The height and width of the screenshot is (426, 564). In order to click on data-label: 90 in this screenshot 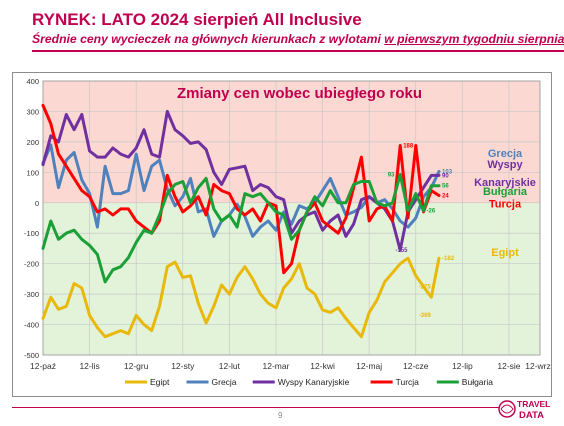, I will do `click(445, 176)`.